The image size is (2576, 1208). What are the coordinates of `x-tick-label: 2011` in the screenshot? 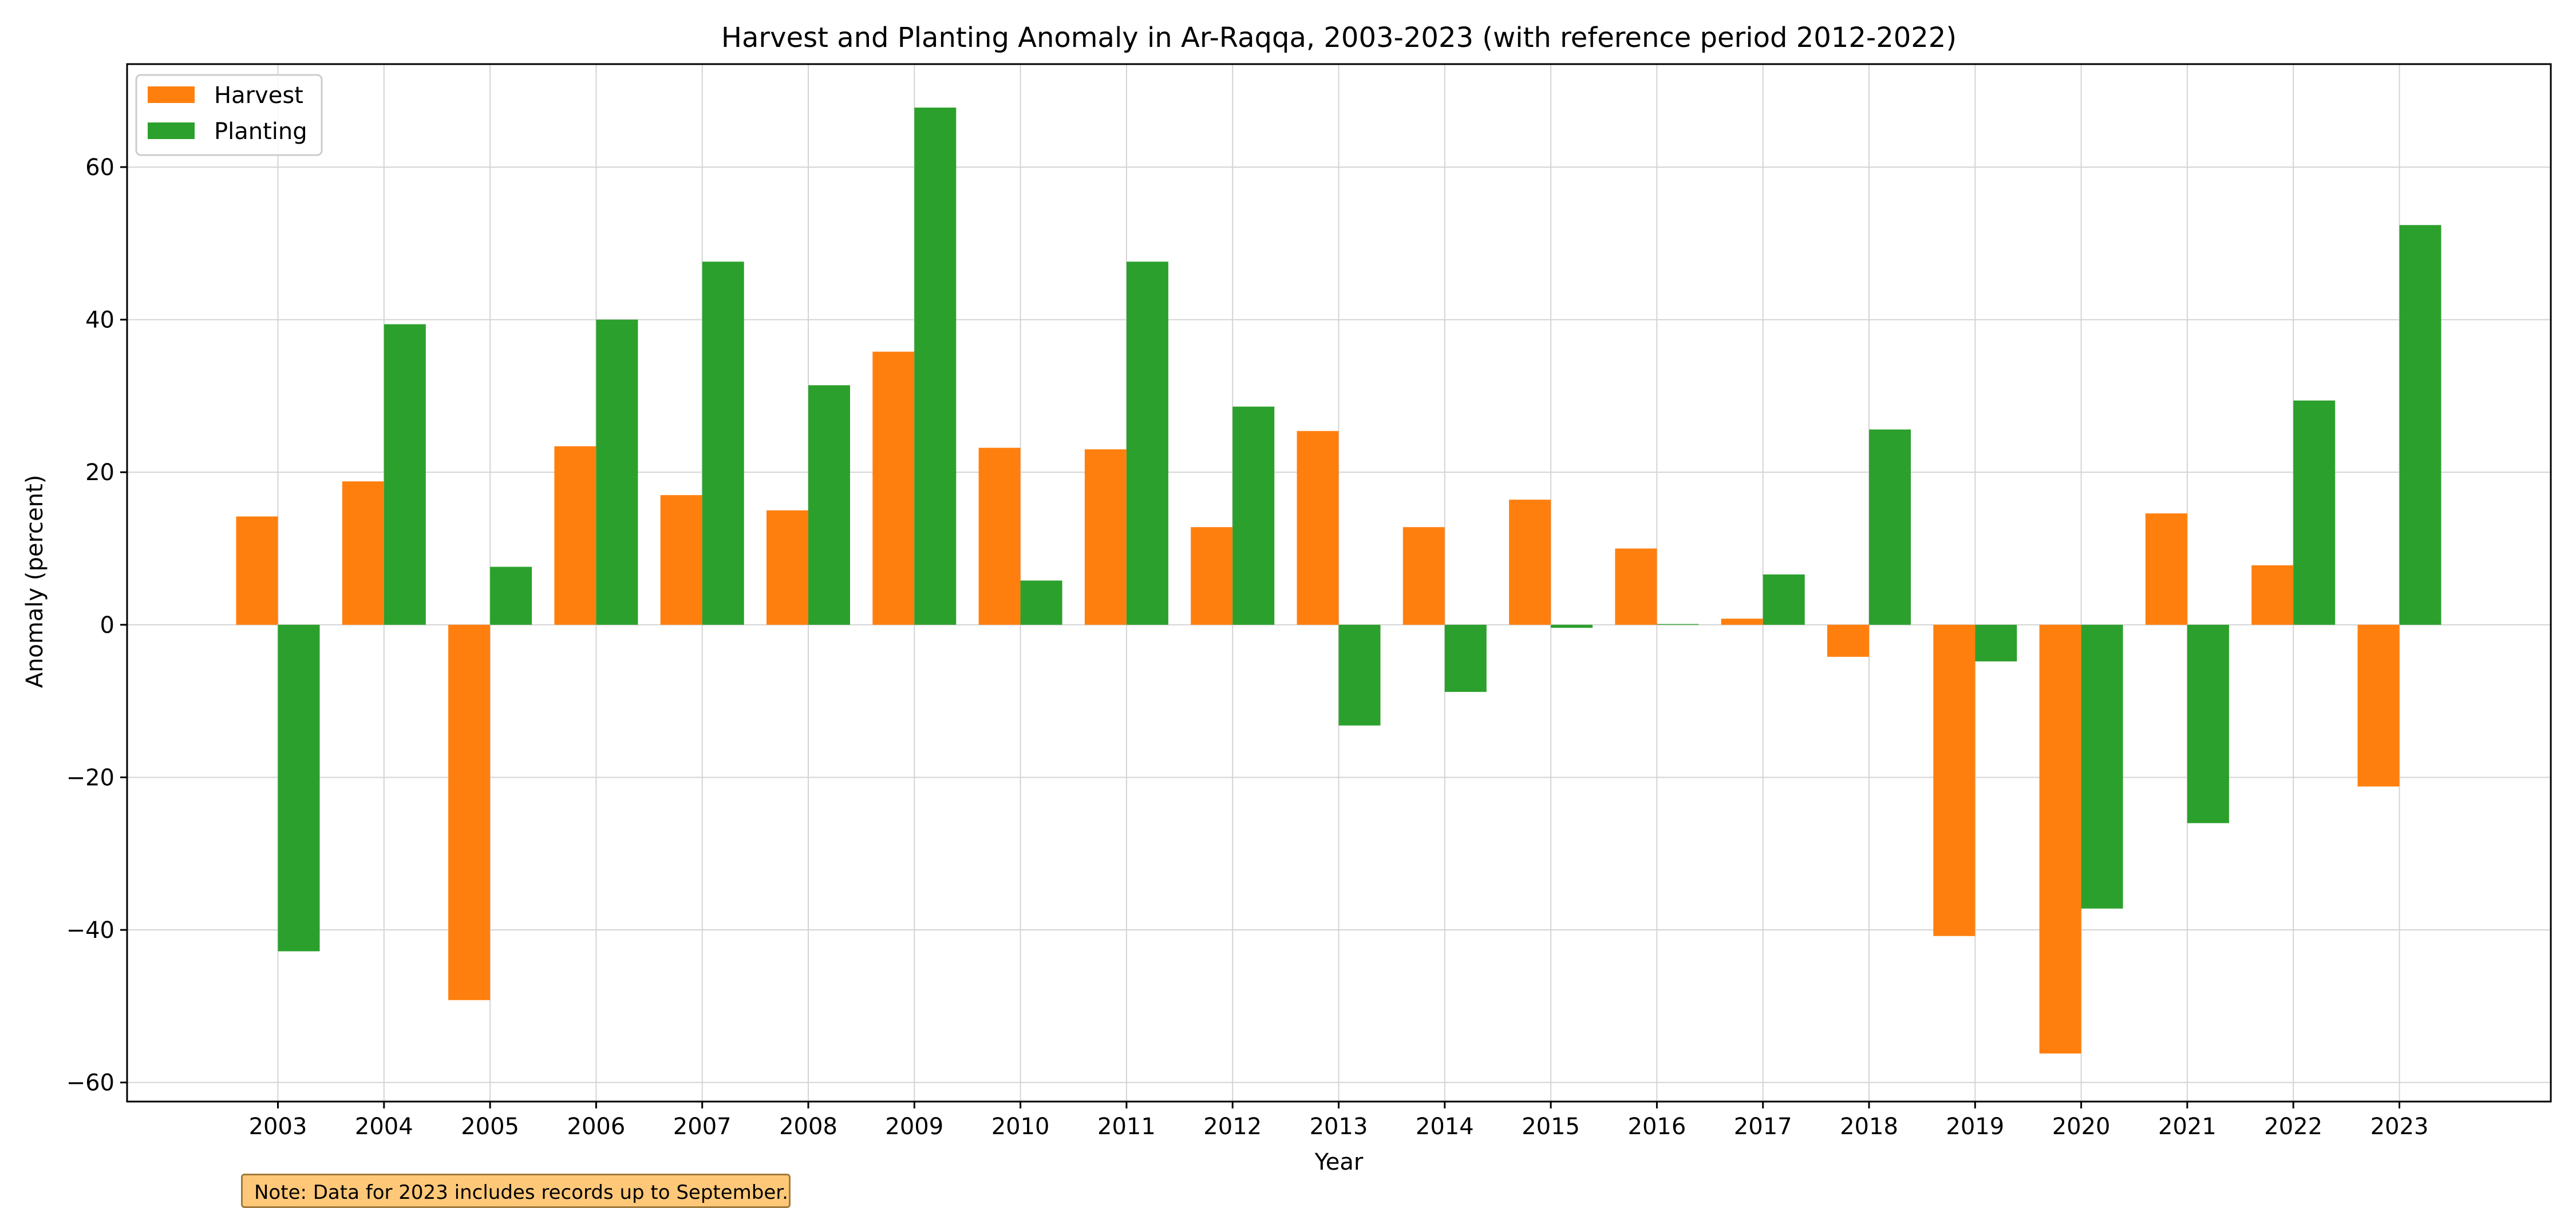 It's located at (1126, 1127).